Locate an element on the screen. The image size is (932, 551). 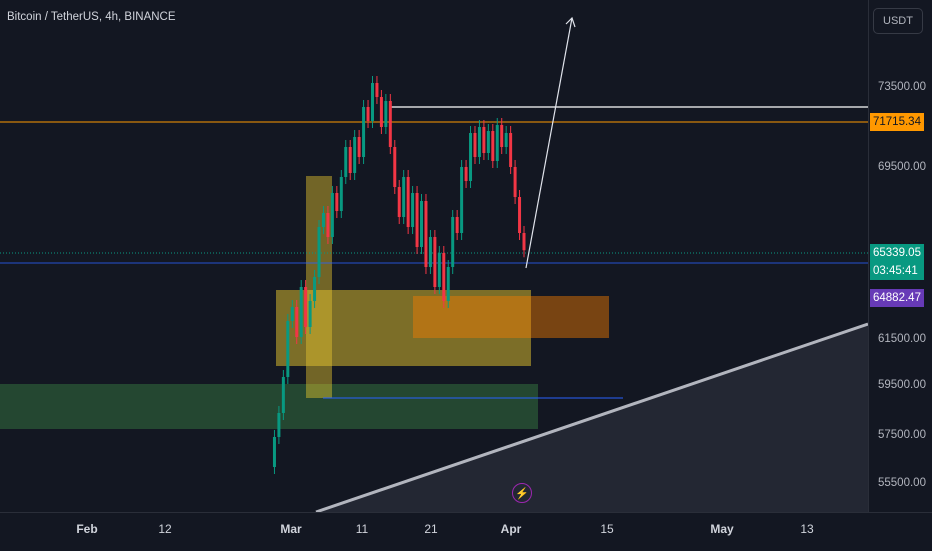
currency-button: USDT is located at coordinates (898, 21).